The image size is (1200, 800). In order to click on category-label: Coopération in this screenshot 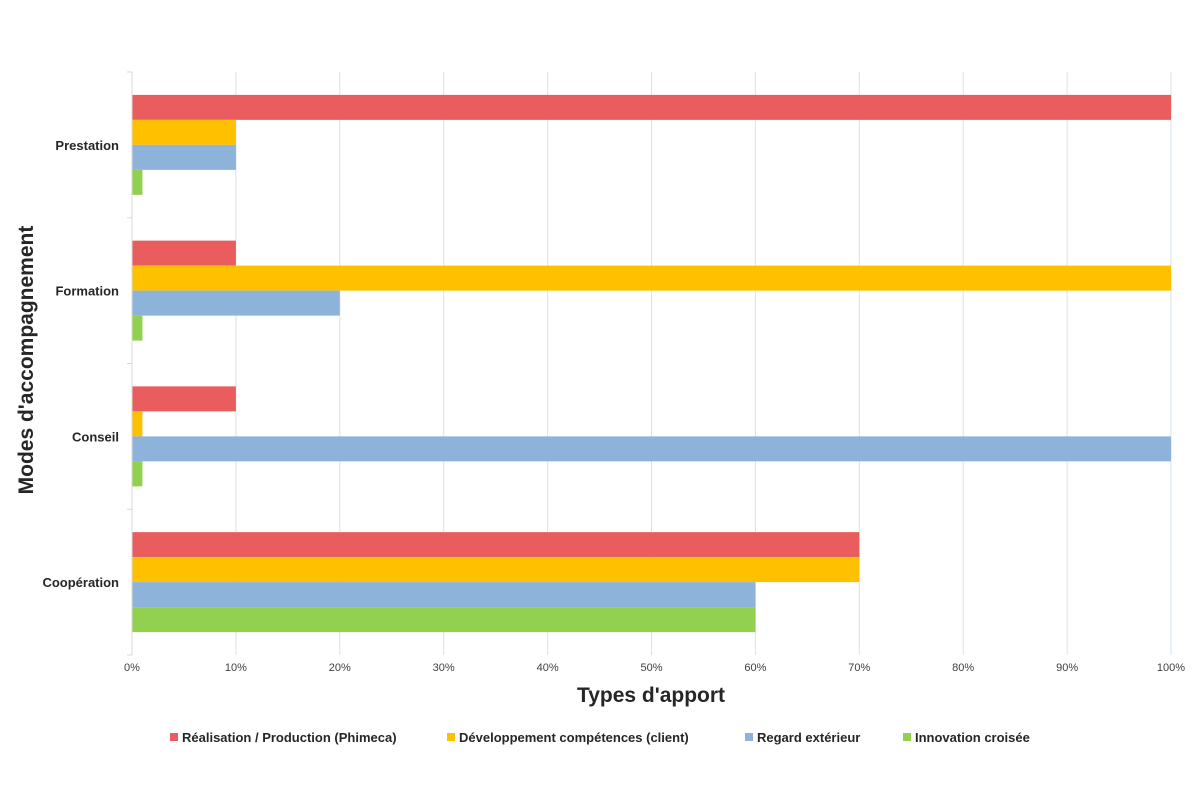, I will do `click(80, 582)`.